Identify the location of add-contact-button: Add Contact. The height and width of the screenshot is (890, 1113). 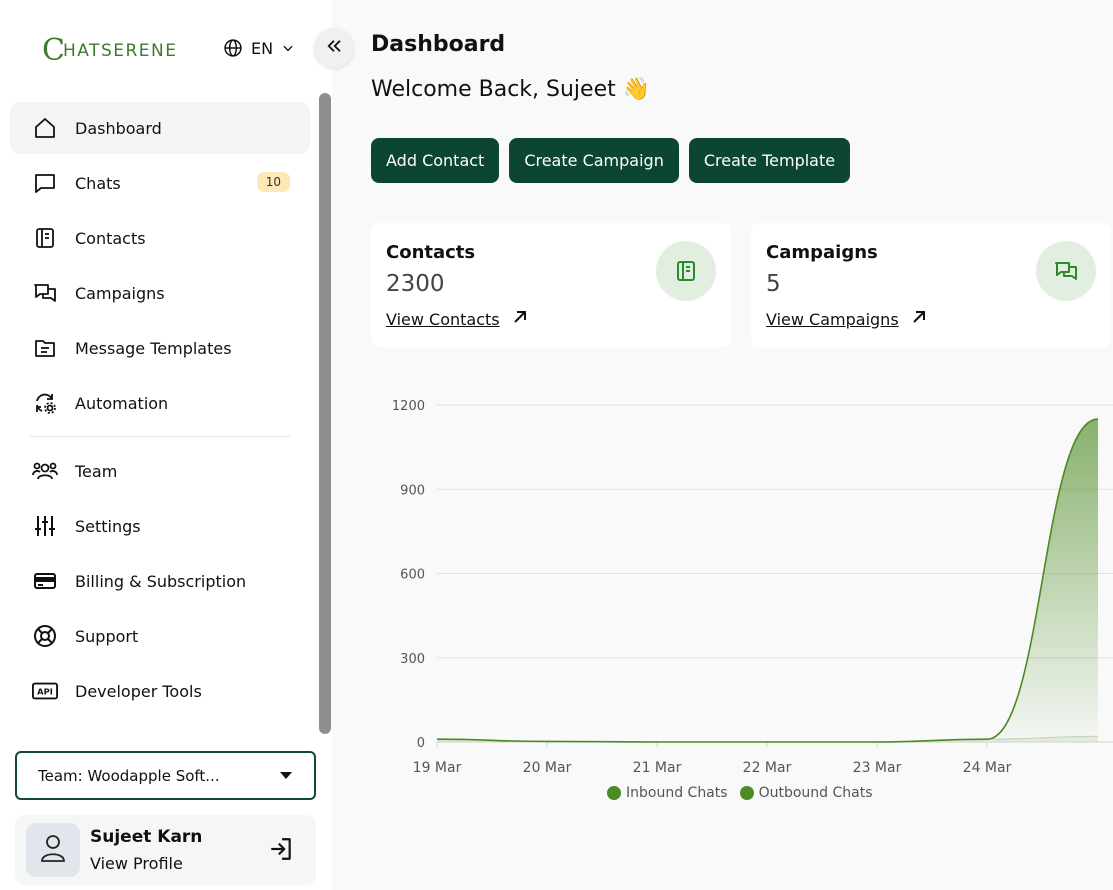
(435, 160).